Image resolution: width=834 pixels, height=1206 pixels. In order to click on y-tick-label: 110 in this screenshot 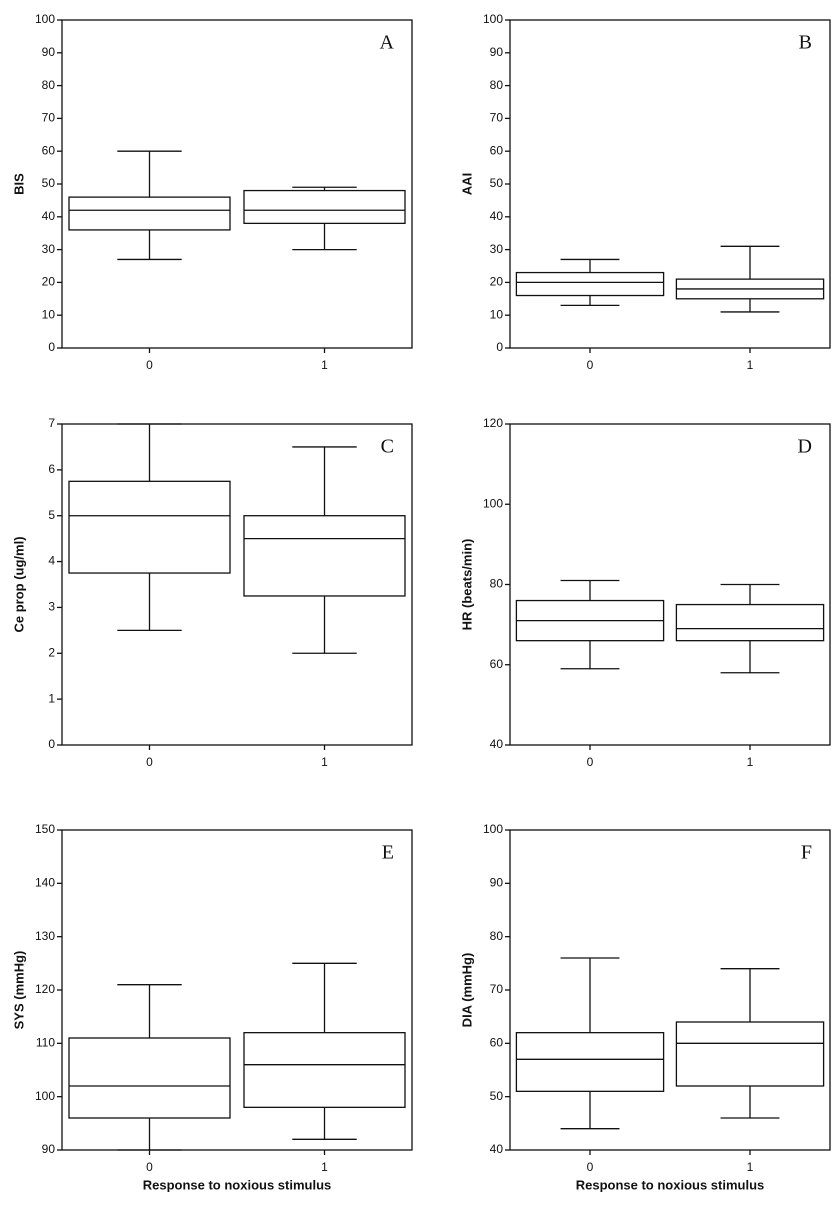, I will do `click(45, 1043)`.